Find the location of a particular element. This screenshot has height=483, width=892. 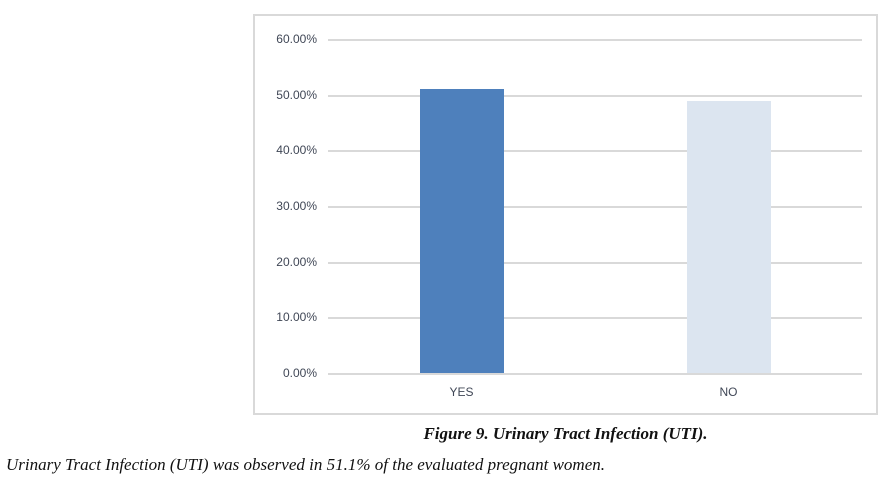

y-tick-label: 20.00% is located at coordinates (296, 262).